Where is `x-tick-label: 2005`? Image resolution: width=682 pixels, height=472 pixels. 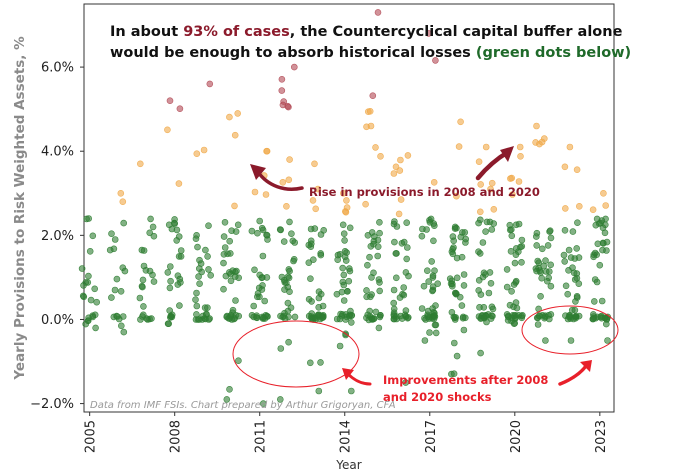
x-tick-label: 2005 is located at coordinates (91, 436).